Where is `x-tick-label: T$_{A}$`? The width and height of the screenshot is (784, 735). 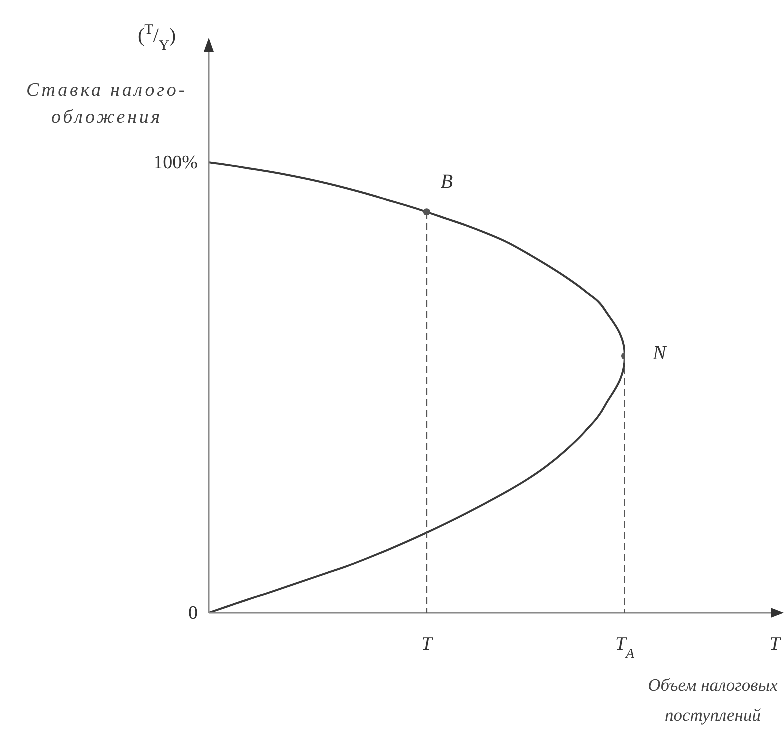
x-tick-label: T$_{A}$ is located at coordinates (626, 647).